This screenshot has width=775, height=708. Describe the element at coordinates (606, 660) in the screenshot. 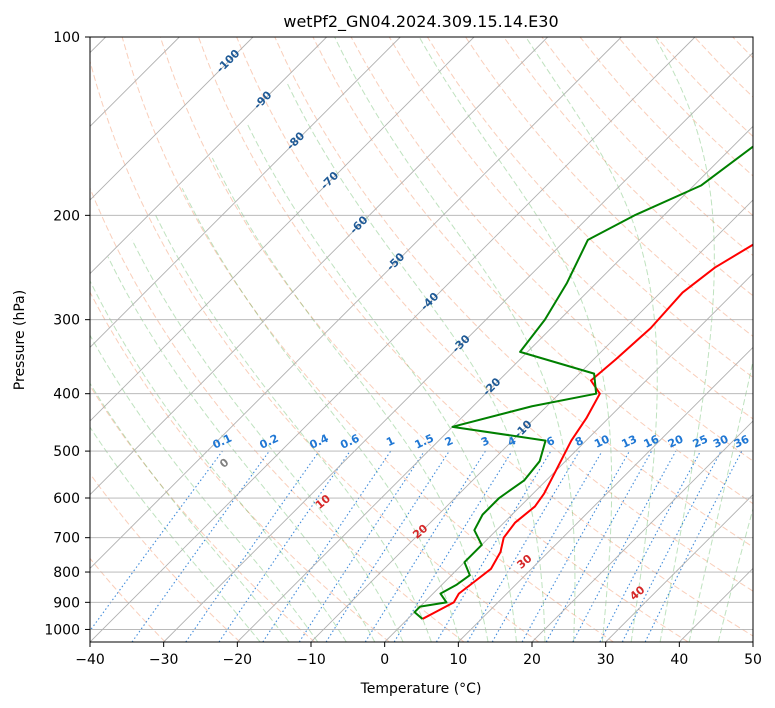

I see `x-tick-label: 30` at that location.